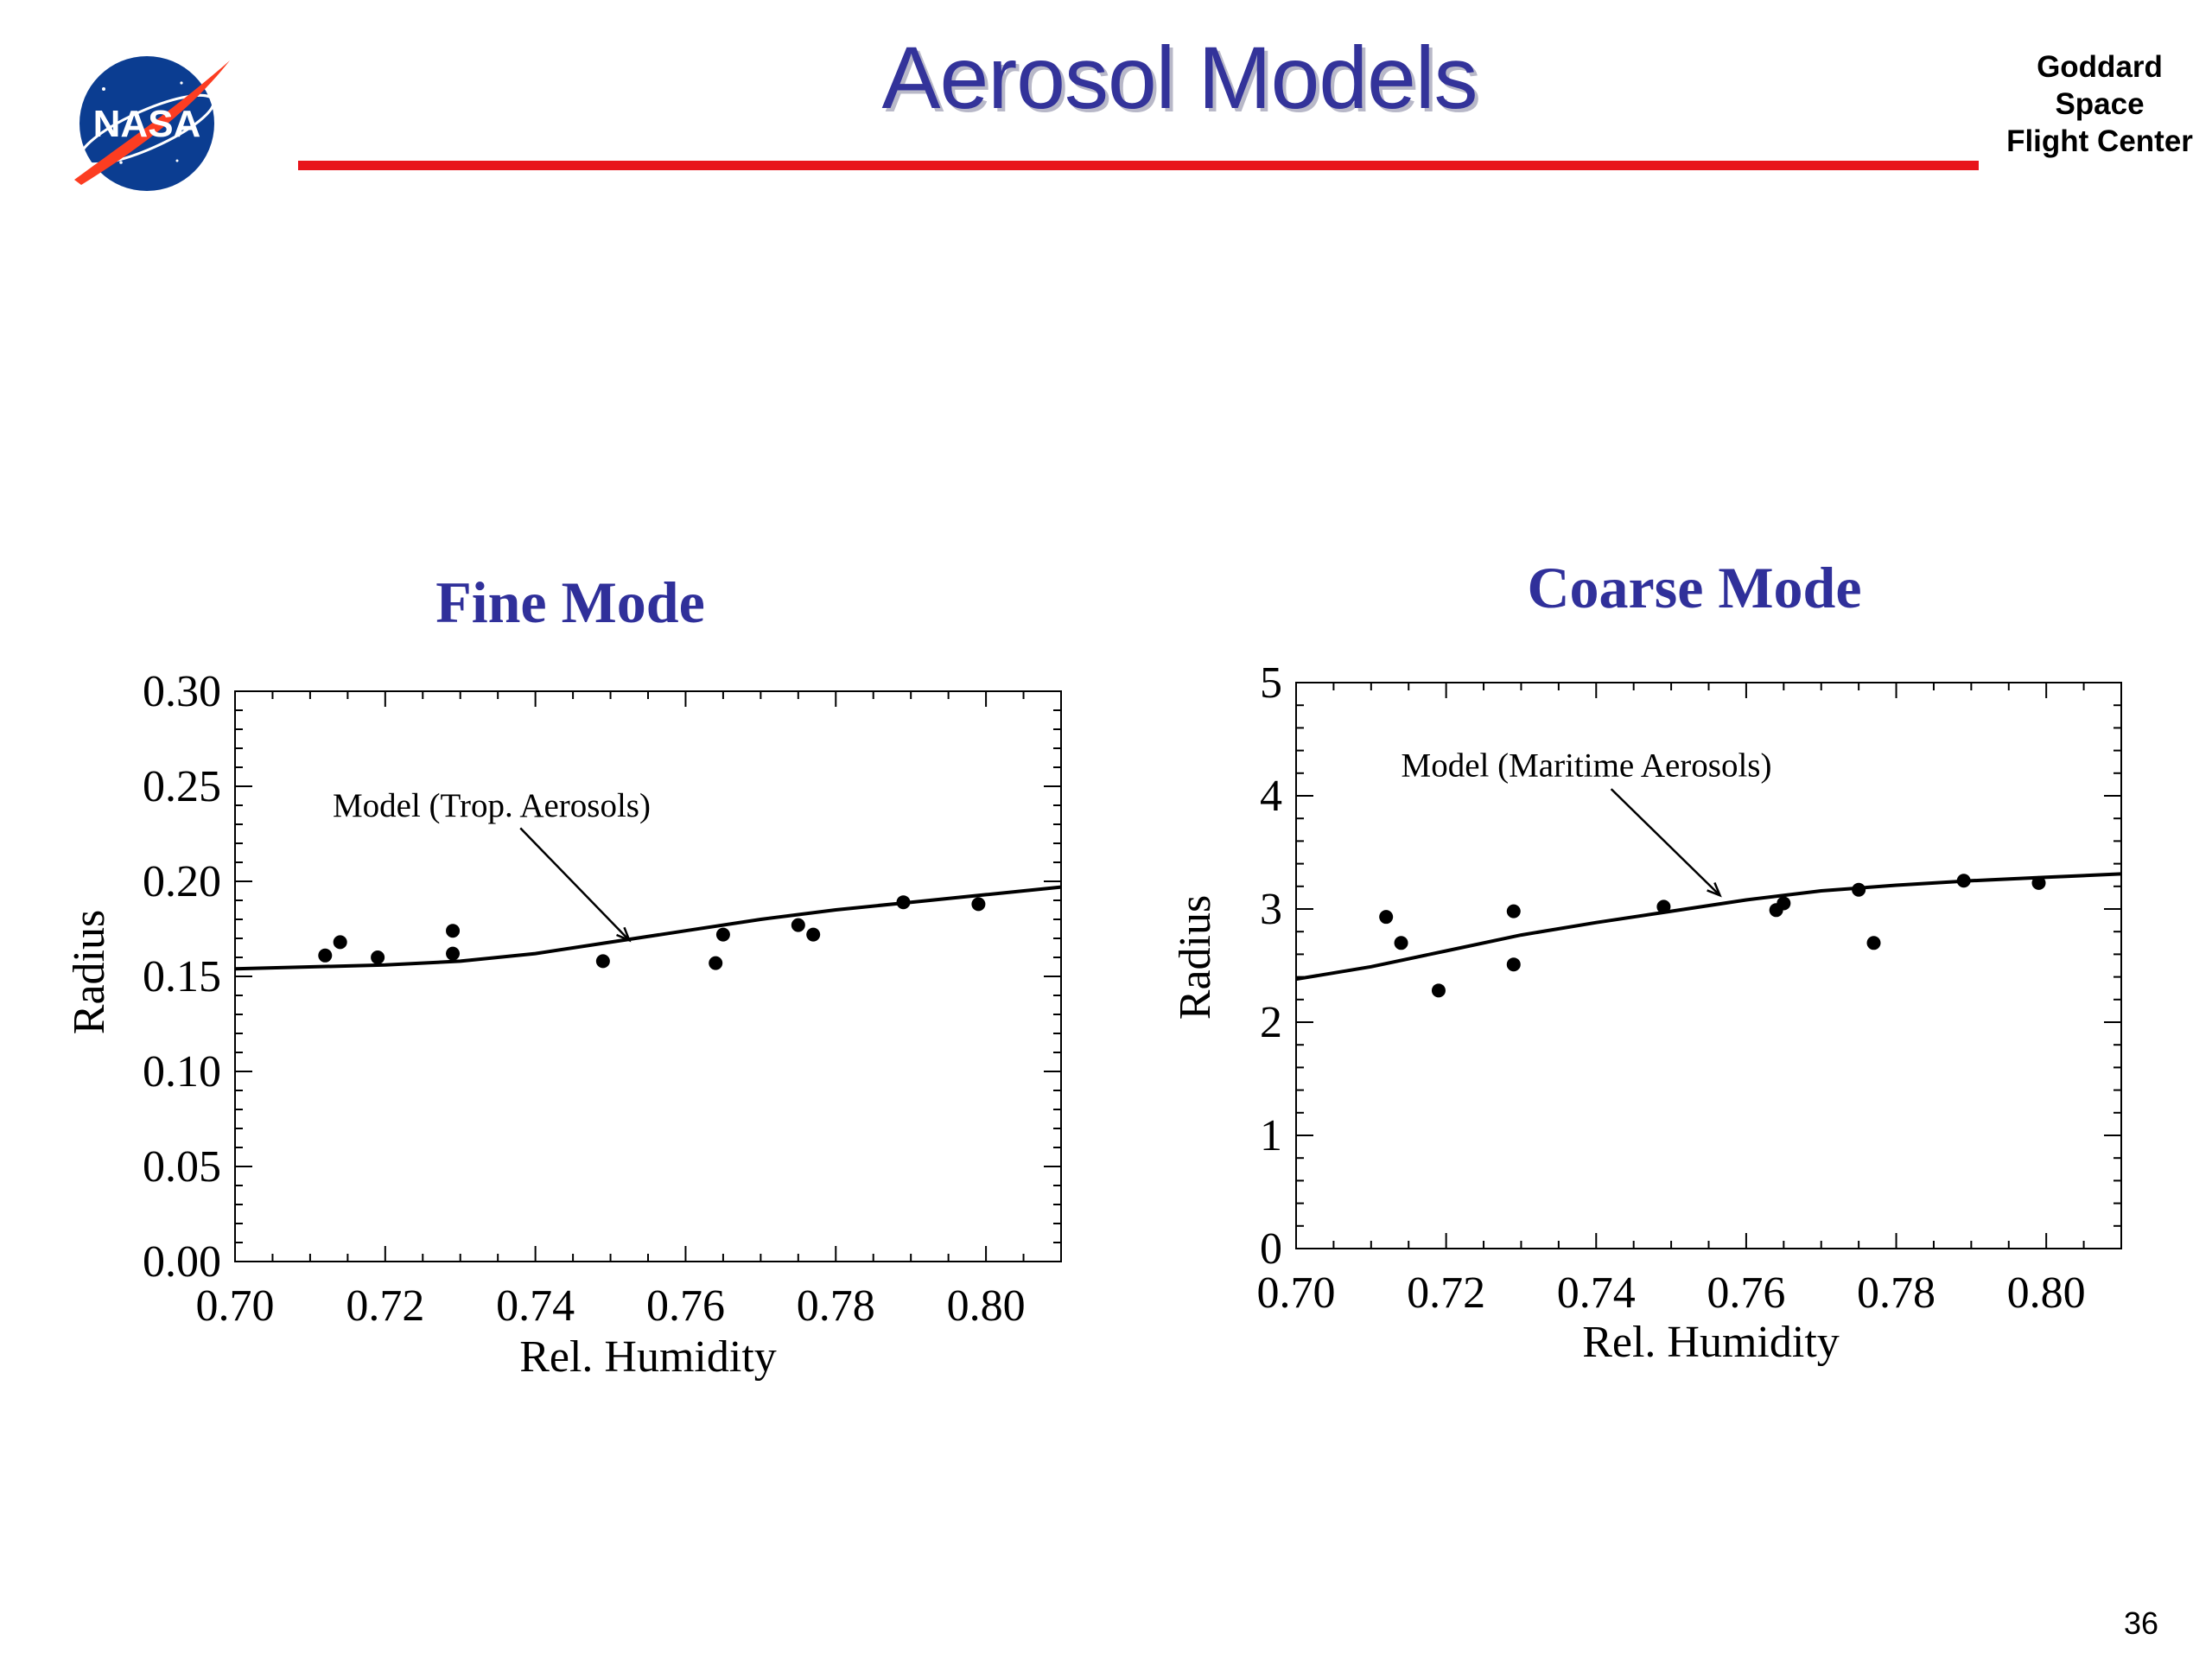  Describe the element at coordinates (182, 881) in the screenshot. I see `y-tick-label: 0.20` at that location.